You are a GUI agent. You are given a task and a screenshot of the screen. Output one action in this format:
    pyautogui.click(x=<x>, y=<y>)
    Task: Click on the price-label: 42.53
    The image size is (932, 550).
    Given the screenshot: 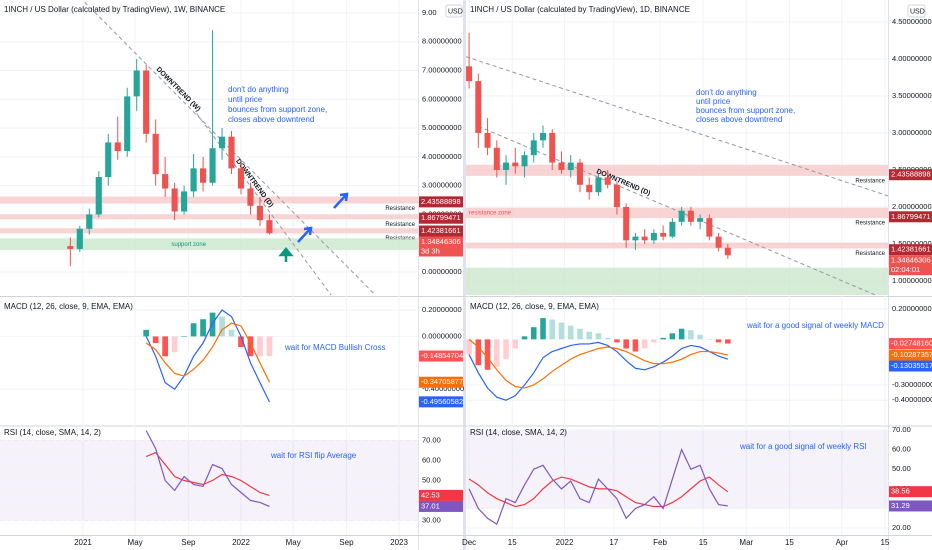 What is the action you would take?
    pyautogui.click(x=430, y=494)
    